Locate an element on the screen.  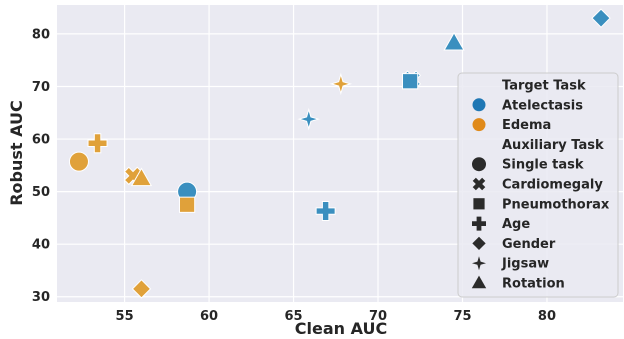
legend-marker-gender is located at coordinates (479, 243).